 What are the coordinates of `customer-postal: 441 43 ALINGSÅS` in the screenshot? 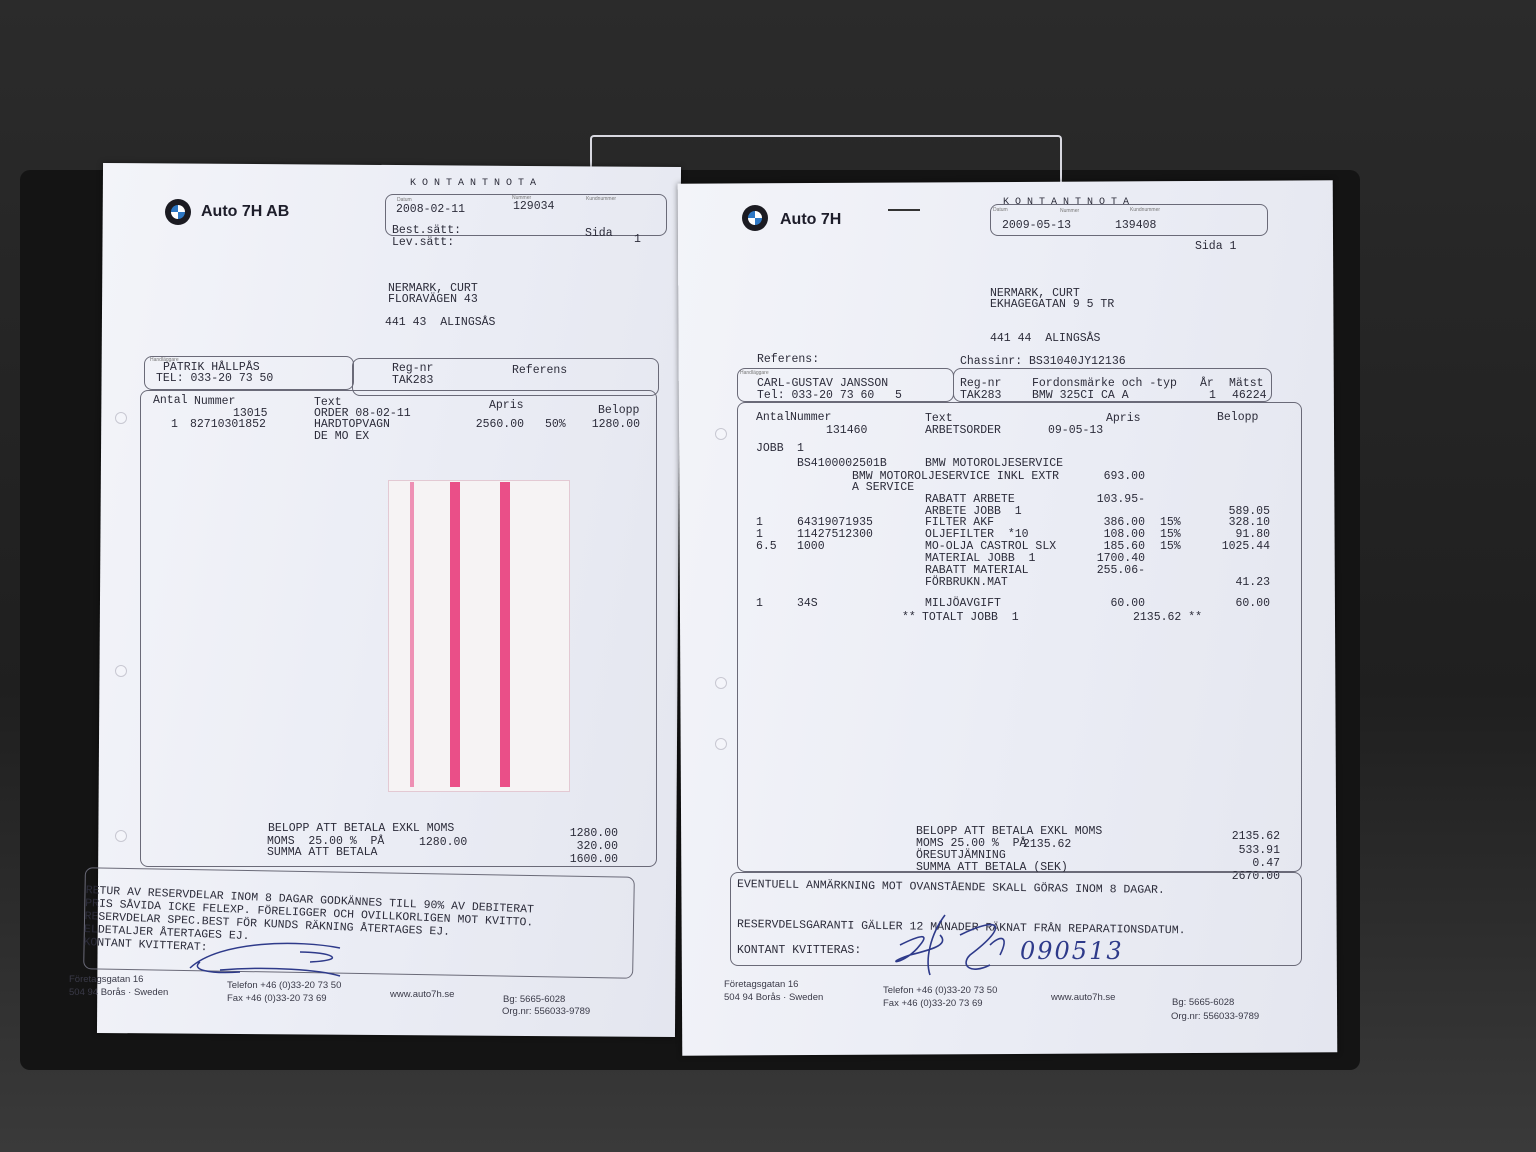 It's located at (440, 322).